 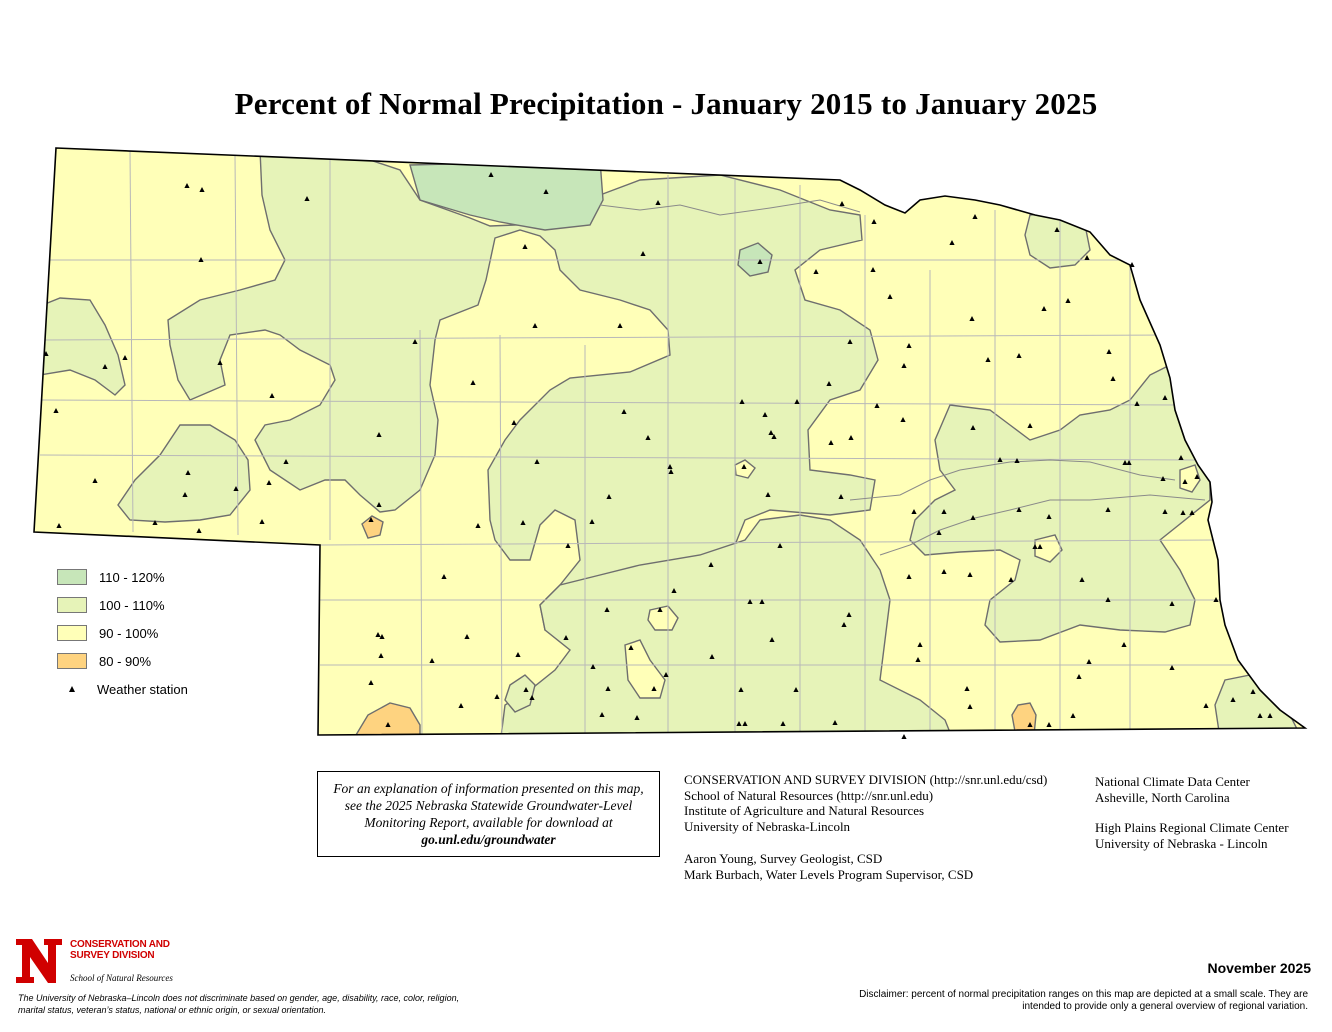 I want to click on legend-item: 110 - 120%, so click(x=122, y=577).